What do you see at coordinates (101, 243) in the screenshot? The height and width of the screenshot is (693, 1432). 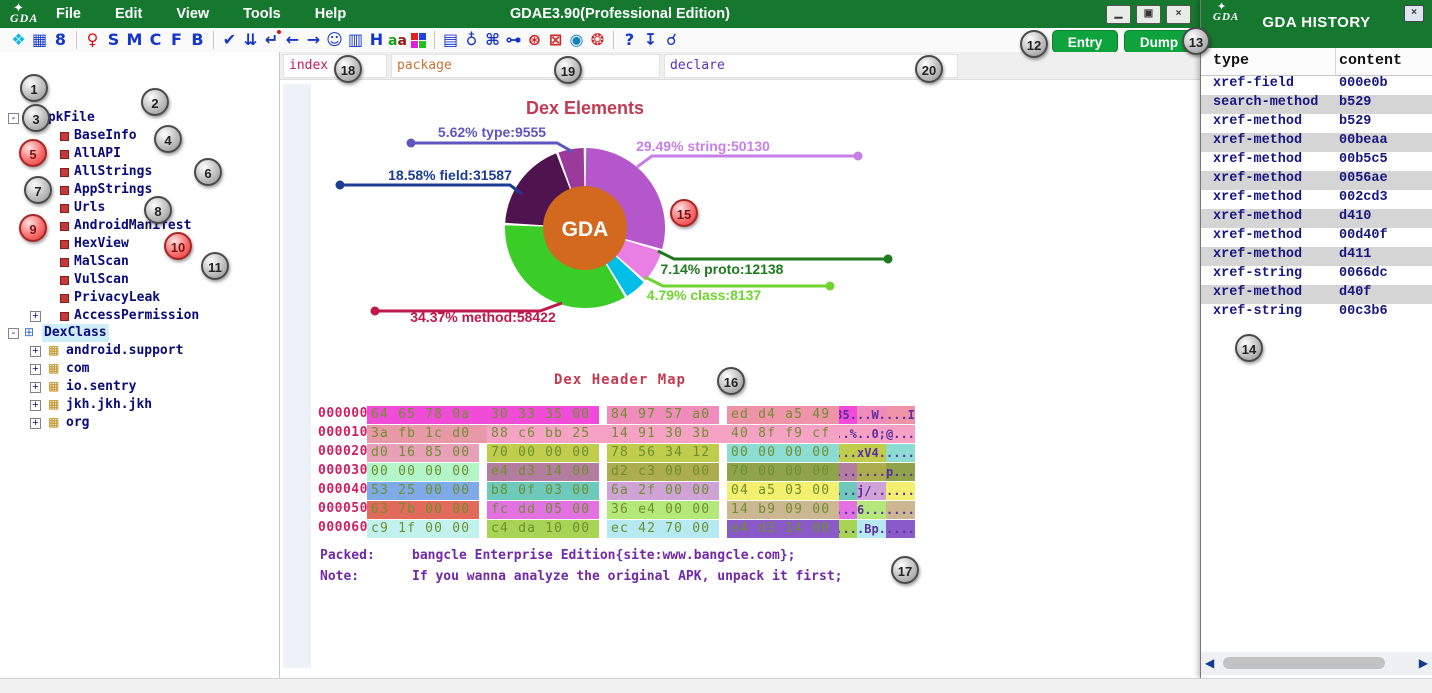 I see `tree-item-hexview: HexView` at bounding box center [101, 243].